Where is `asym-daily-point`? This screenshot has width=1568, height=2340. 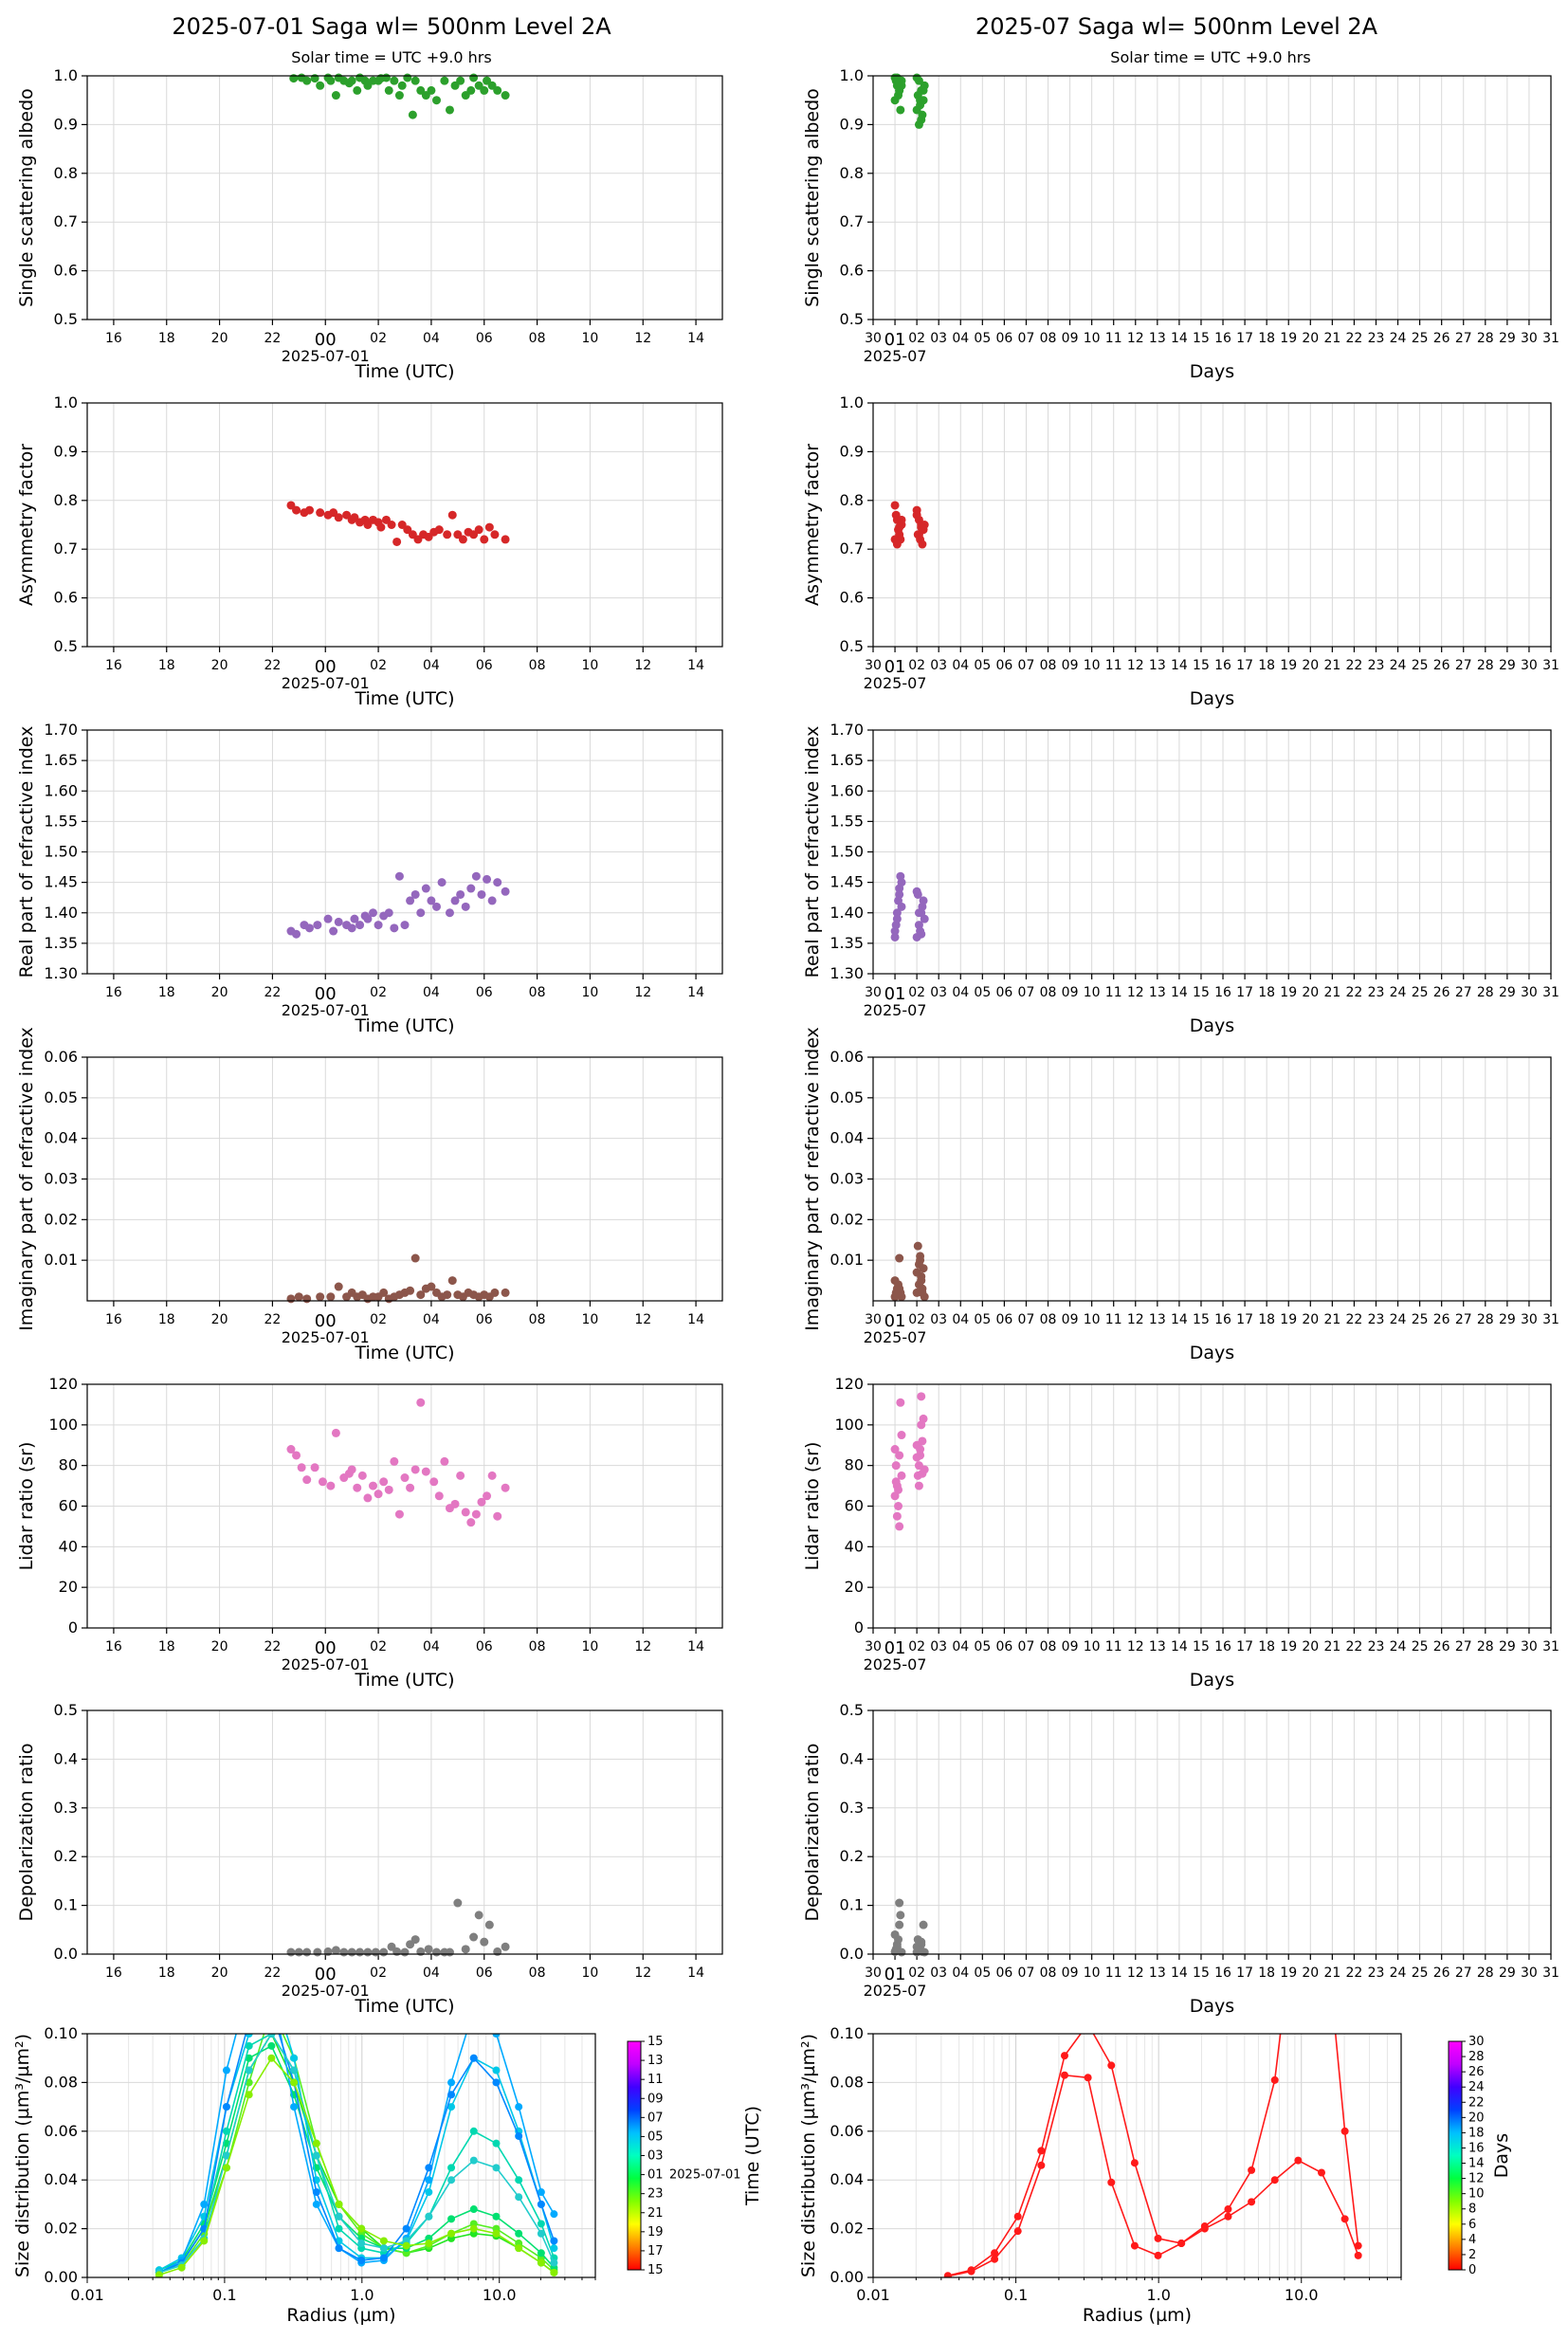 asym-daily-point is located at coordinates (397, 541).